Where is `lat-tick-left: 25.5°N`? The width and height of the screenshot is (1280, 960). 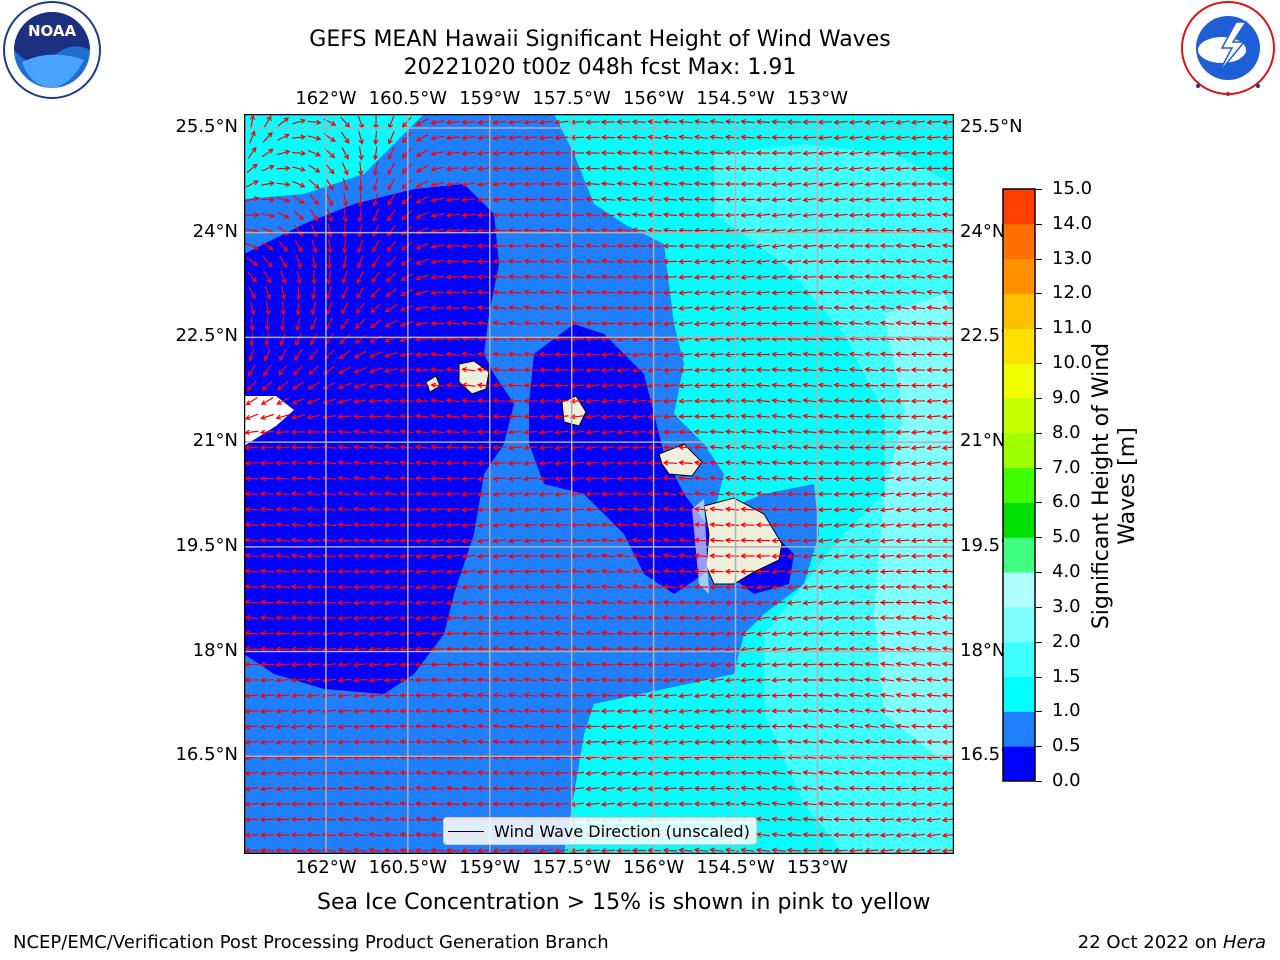 lat-tick-left: 25.5°N is located at coordinates (206, 126).